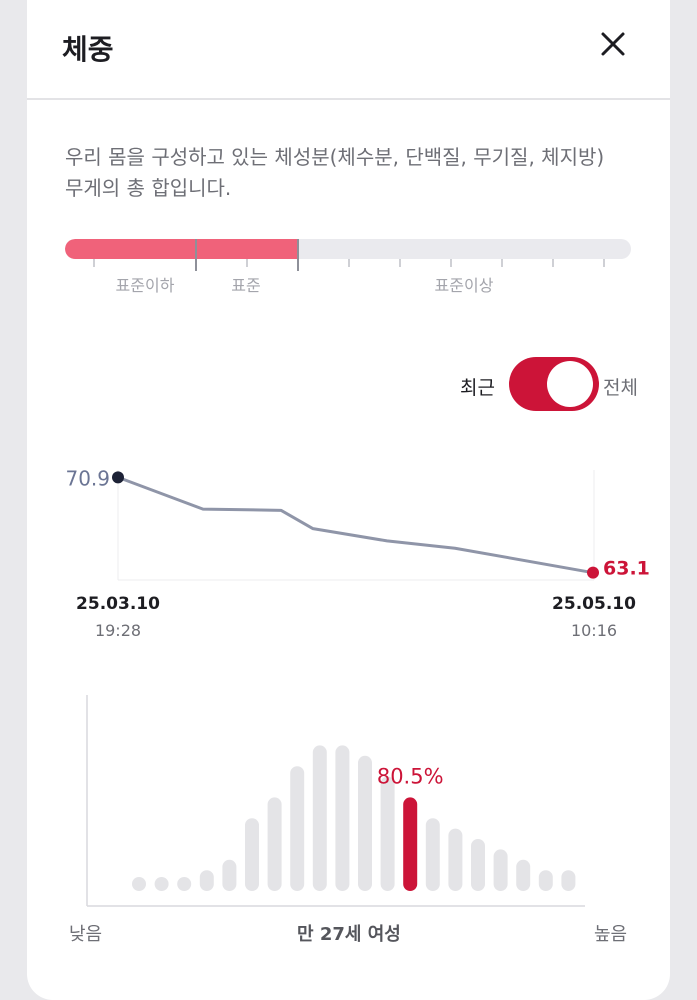  I want to click on distribution-low-label: 낮음, so click(86, 934).